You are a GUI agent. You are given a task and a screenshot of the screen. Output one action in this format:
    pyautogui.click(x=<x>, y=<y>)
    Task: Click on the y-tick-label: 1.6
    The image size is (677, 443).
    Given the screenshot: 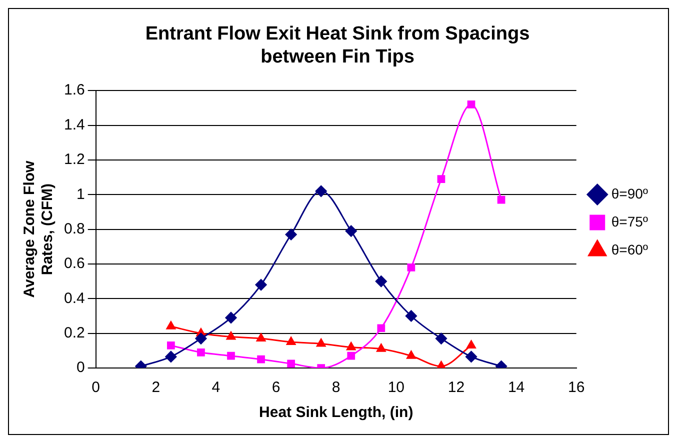 What is the action you would take?
    pyautogui.click(x=74, y=90)
    